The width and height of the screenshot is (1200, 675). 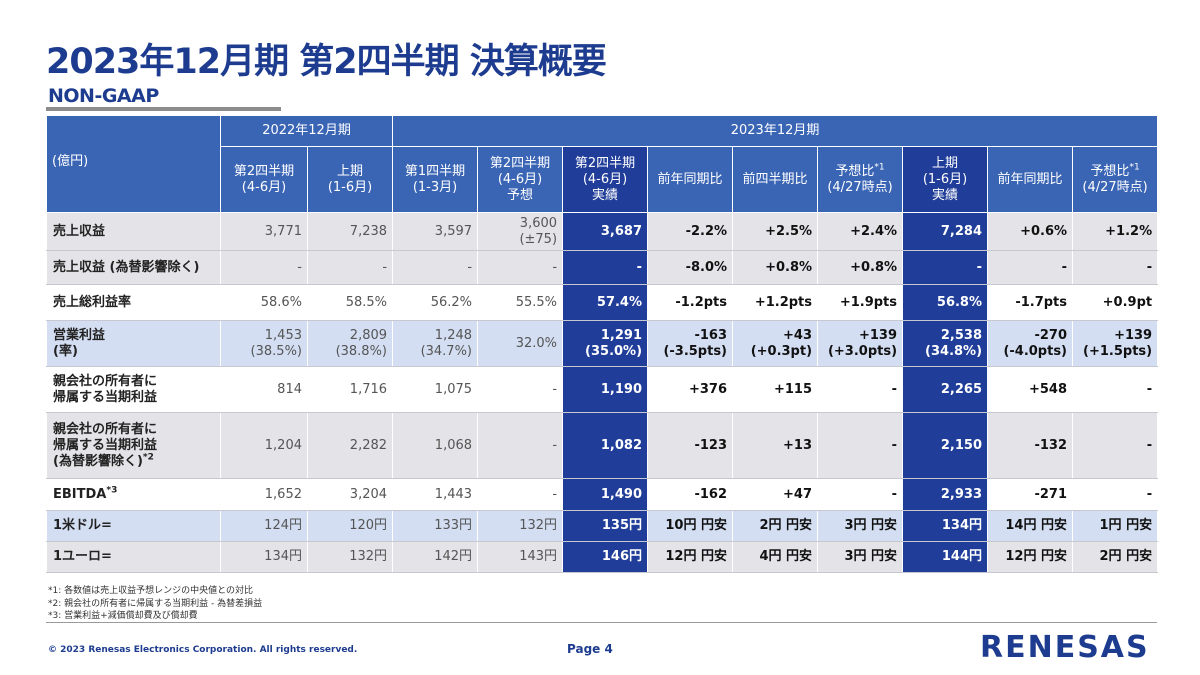 I want to click on table-cell: 58.6%, so click(x=264, y=302).